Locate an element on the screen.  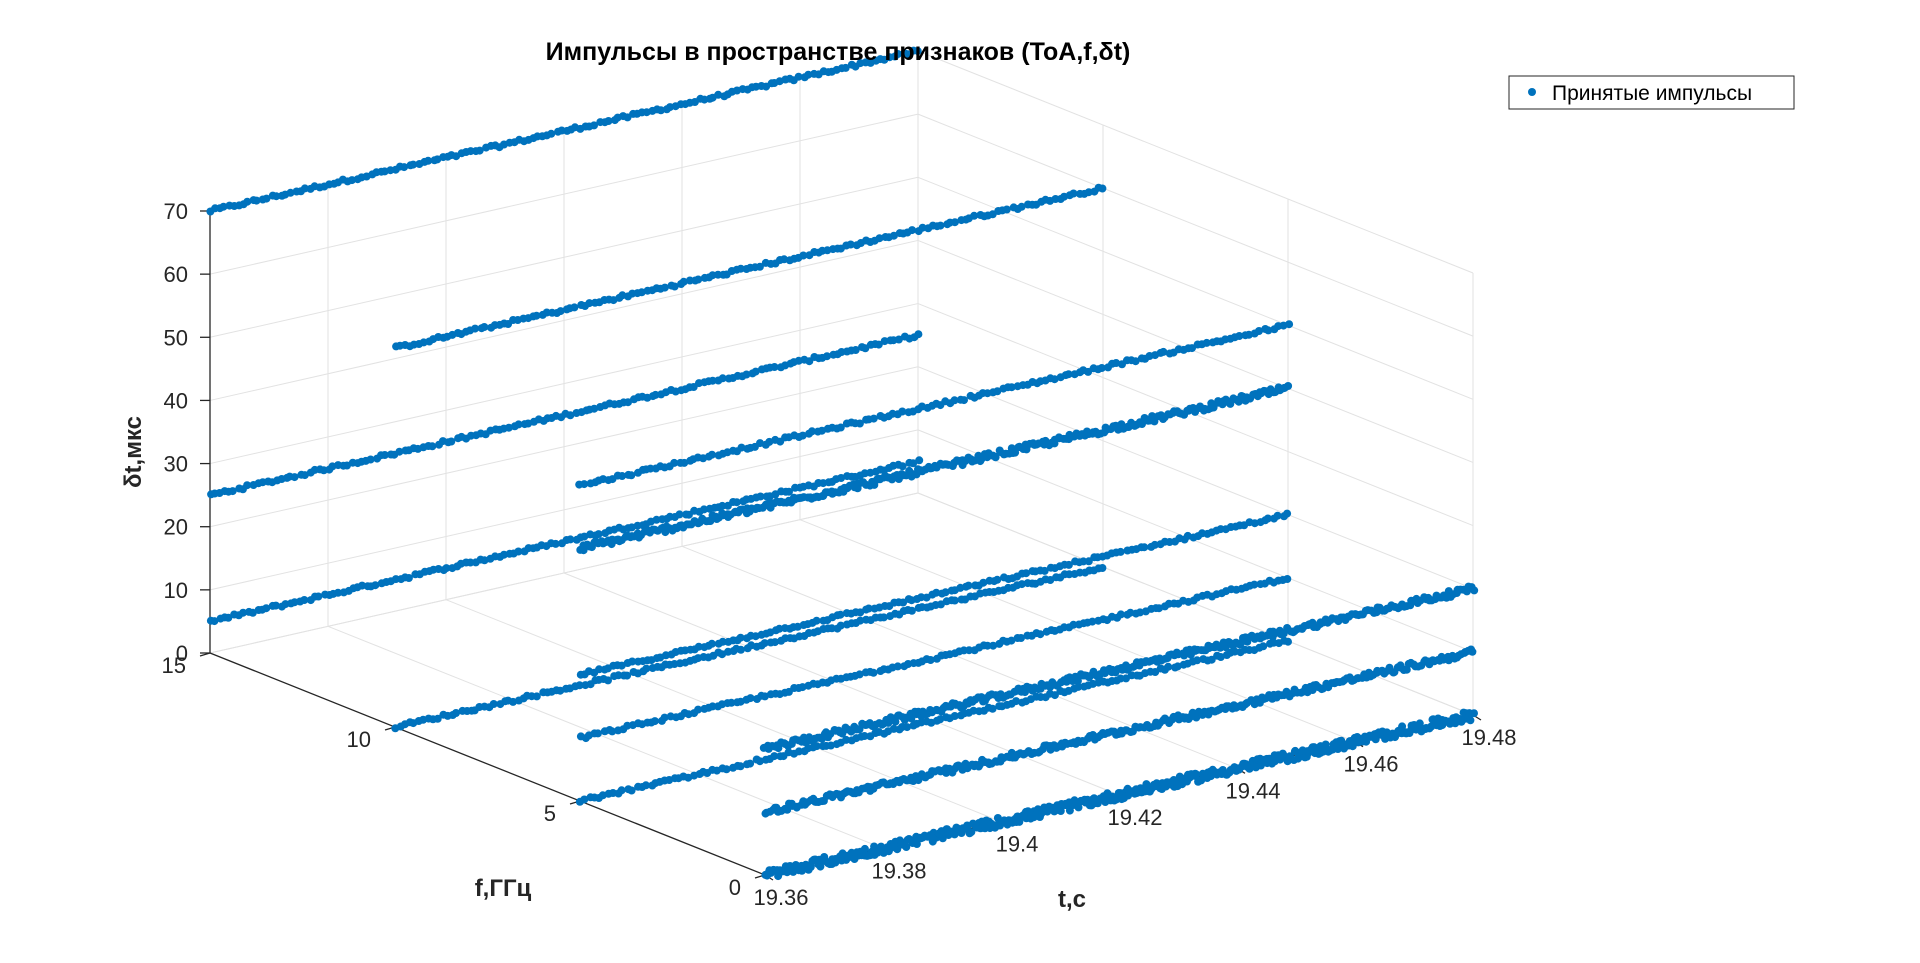
legend-marker is located at coordinates (1532, 92).